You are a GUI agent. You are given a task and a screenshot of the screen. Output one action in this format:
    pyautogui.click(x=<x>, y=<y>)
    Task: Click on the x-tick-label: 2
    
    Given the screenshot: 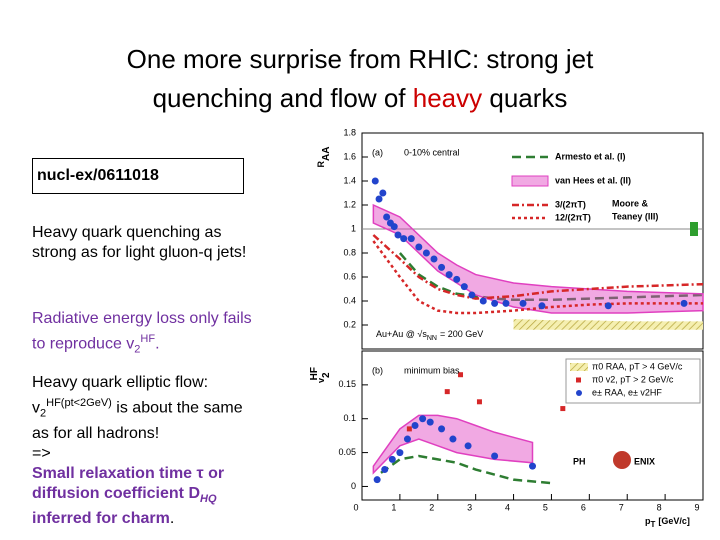 What is the action you would take?
    pyautogui.click(x=431, y=507)
    